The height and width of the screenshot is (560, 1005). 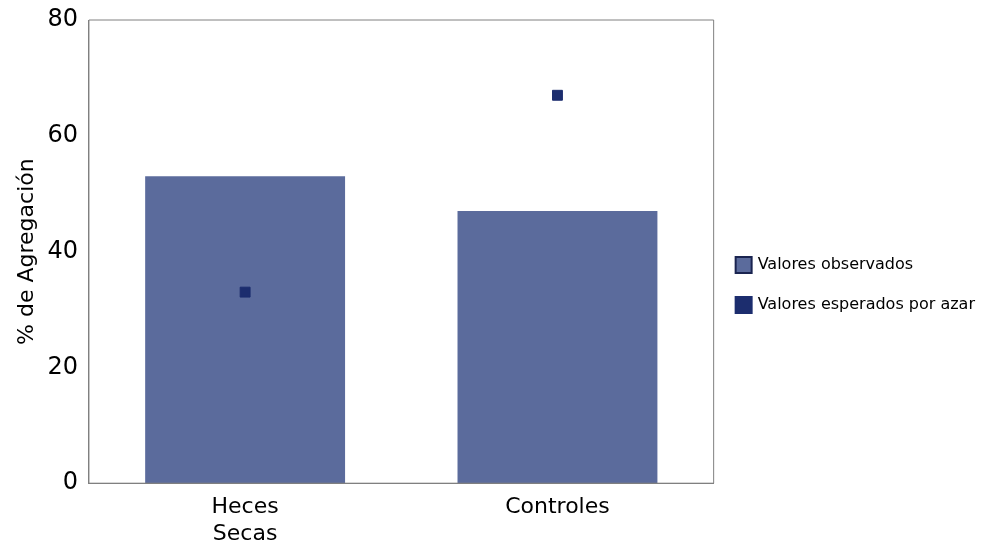 I want to click on y-tick-label: 0, so click(x=70, y=481).